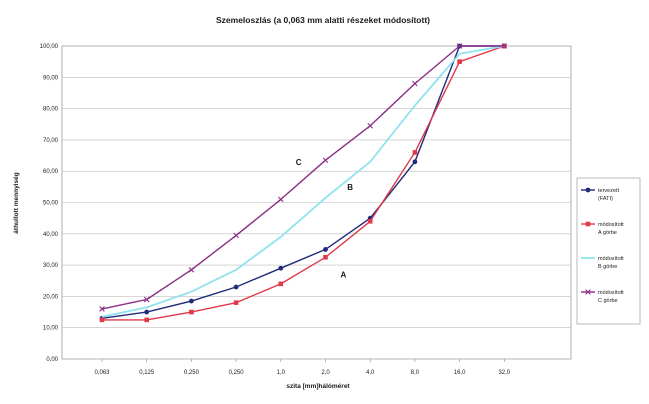 This screenshot has height=404, width=649. What do you see at coordinates (299, 162) in the screenshot?
I see `curve-annotation: C` at bounding box center [299, 162].